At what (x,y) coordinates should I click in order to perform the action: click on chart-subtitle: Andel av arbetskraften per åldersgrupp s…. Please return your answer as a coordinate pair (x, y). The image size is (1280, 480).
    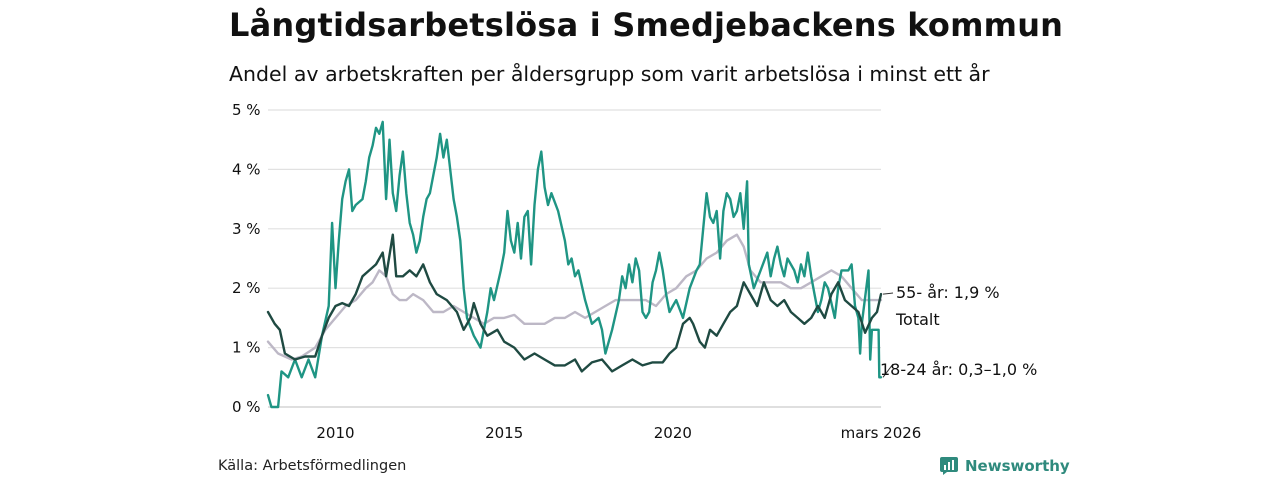
    Looking at the image, I should click on (609, 74).